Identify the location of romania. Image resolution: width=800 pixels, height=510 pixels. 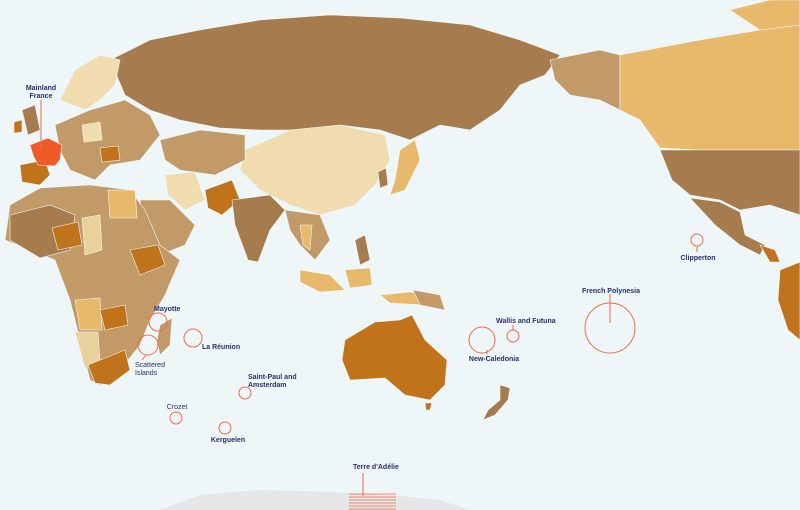
(110, 154).